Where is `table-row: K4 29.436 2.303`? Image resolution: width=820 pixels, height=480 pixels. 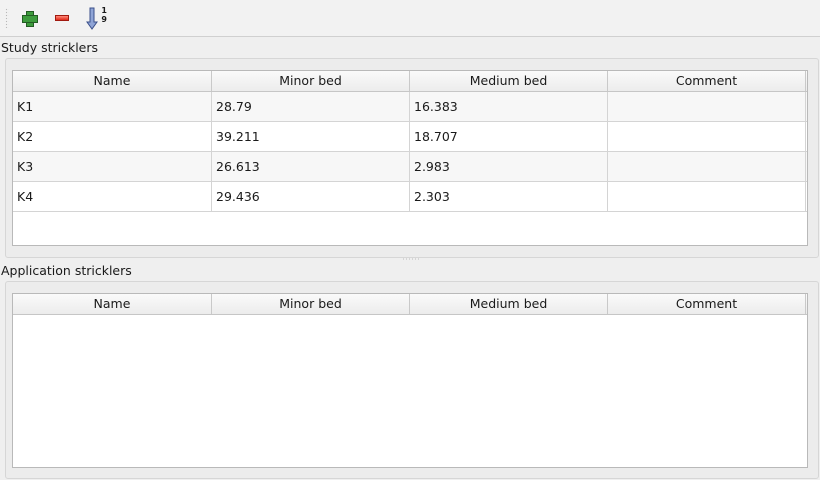 table-row: K4 29.436 2.303 is located at coordinates (410, 197).